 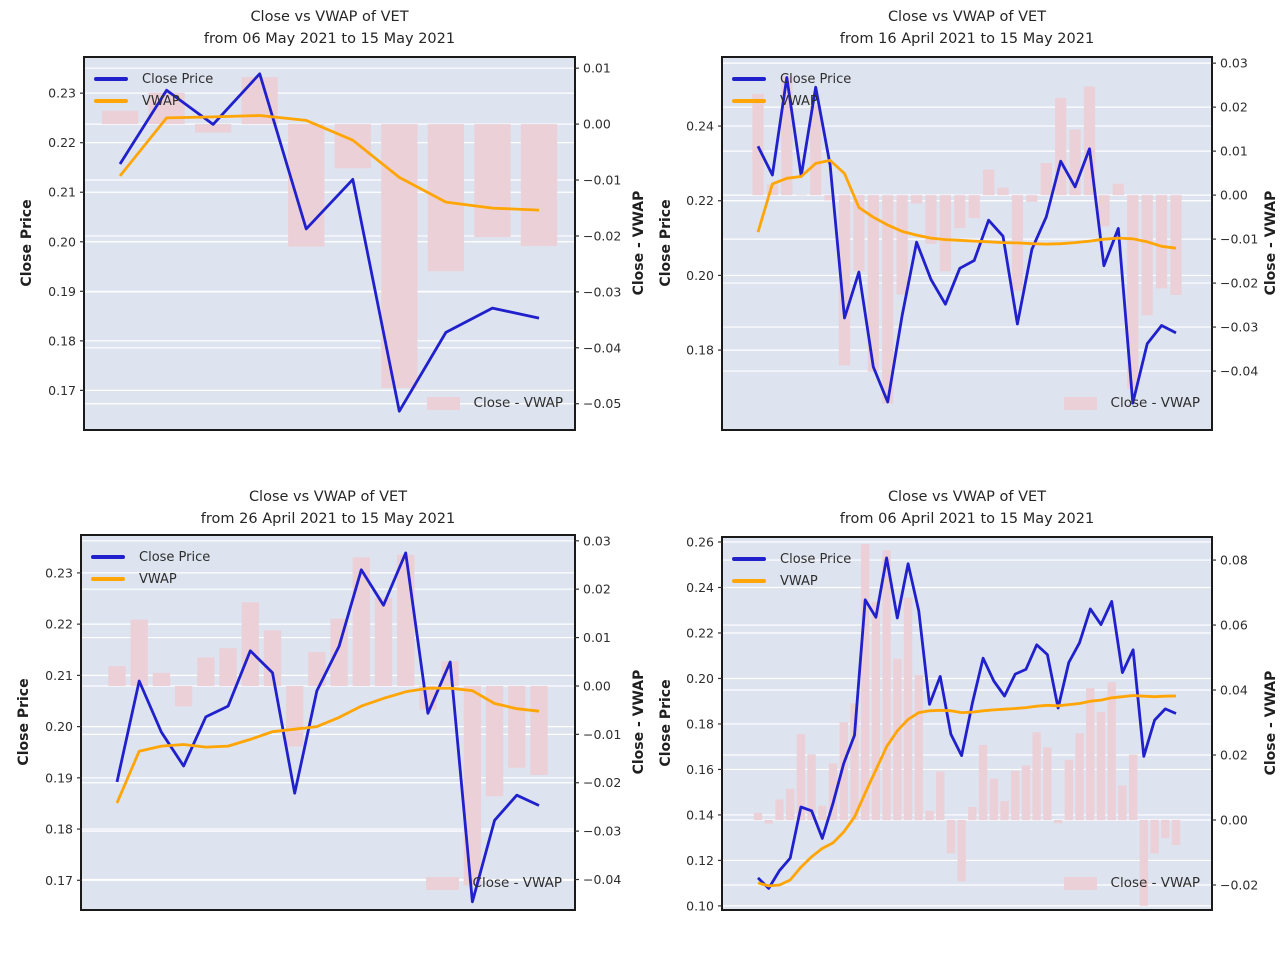 What do you see at coordinates (700, 769) in the screenshot?
I see `y-tick-label: 0.16` at bounding box center [700, 769].